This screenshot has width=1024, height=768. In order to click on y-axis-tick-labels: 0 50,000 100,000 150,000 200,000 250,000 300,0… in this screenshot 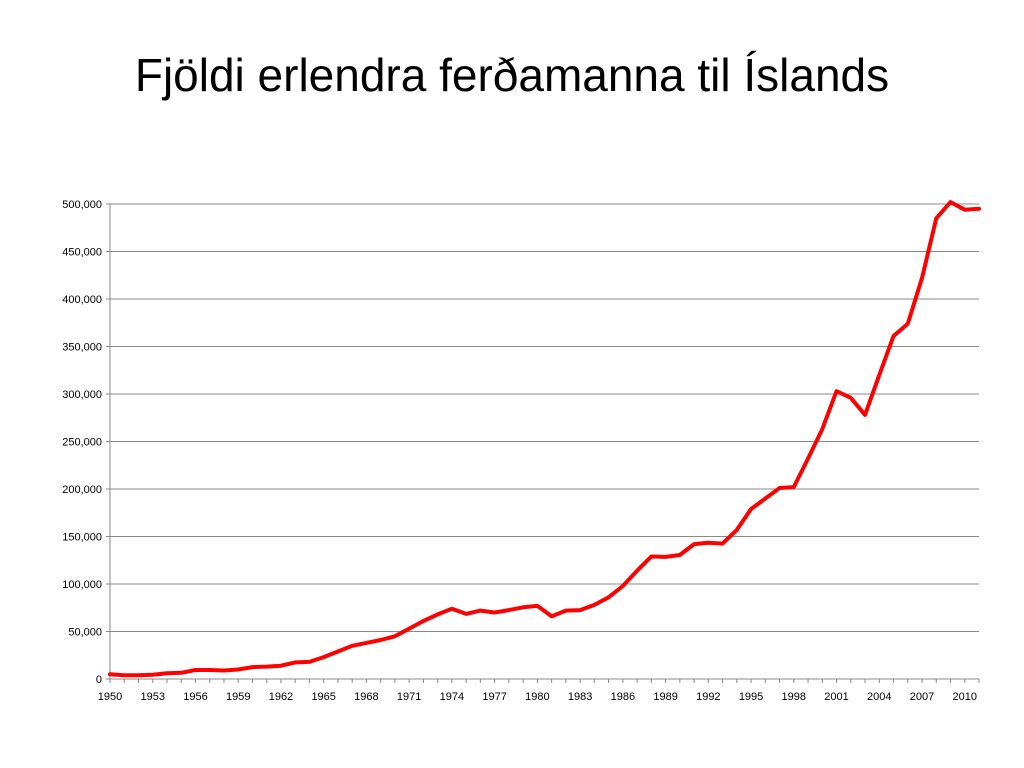, I will do `click(82, 442)`.